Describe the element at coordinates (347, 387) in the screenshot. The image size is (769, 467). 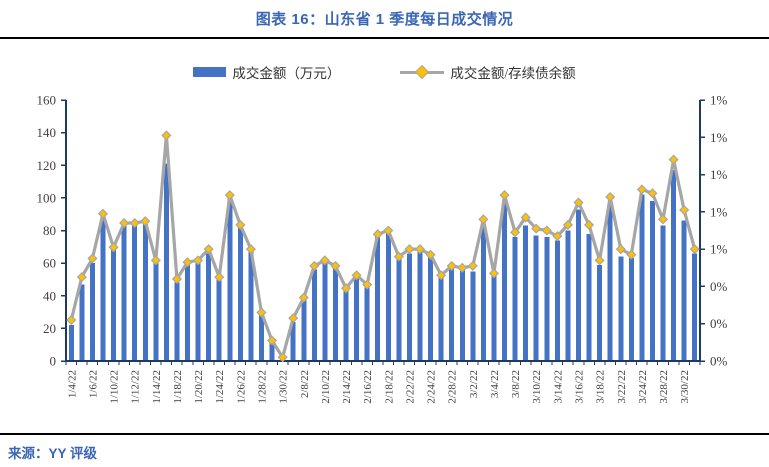
I see `x-axis-date-label: 2/14/22` at that location.